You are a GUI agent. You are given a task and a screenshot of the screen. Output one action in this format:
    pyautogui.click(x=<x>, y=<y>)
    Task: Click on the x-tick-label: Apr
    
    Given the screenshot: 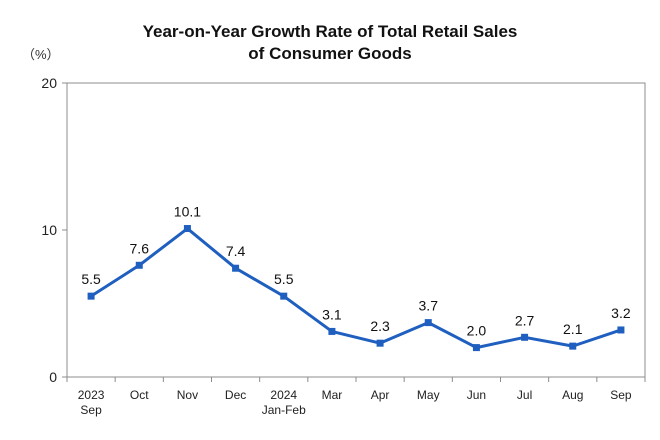 What is the action you would take?
    pyautogui.click(x=380, y=395)
    